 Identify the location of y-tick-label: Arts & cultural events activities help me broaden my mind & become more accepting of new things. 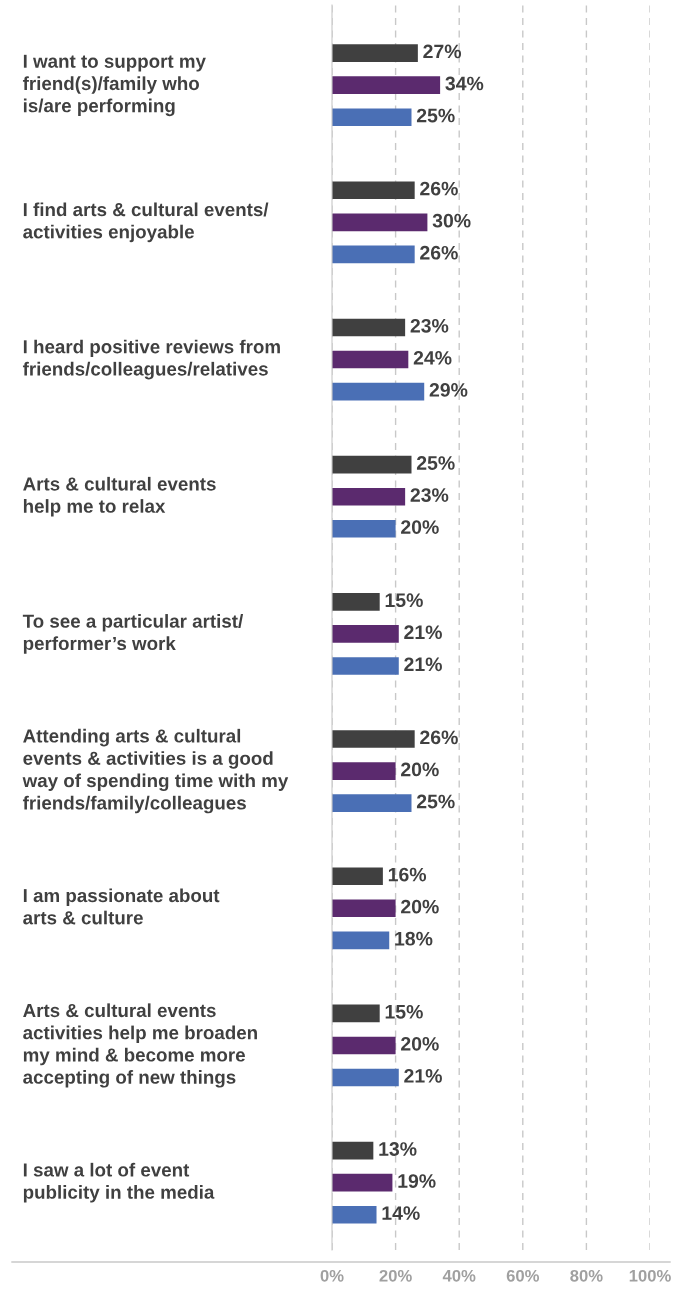
(140, 1045).